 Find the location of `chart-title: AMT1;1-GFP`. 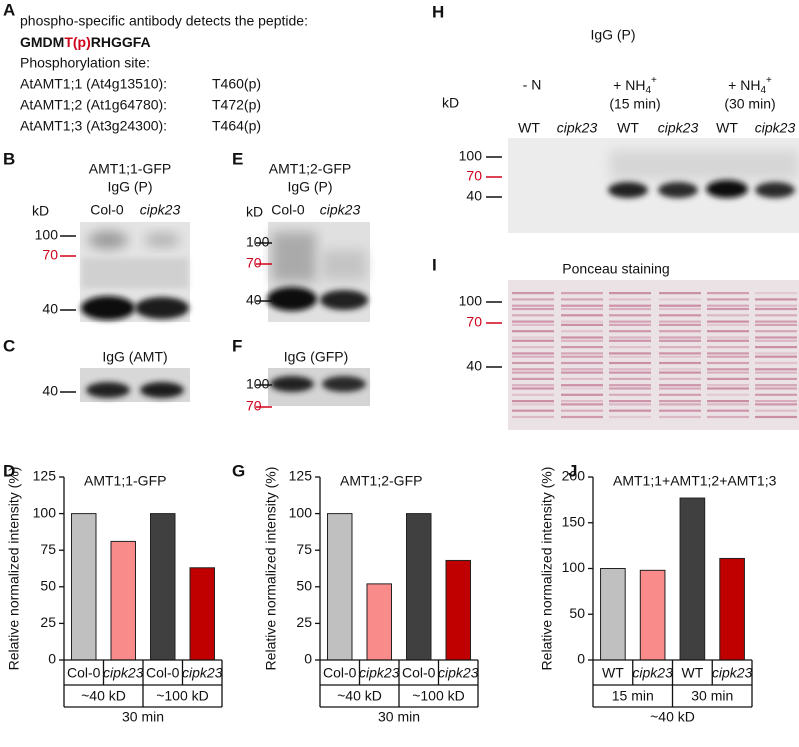

chart-title: AMT1;1-GFP is located at coordinates (125, 481).